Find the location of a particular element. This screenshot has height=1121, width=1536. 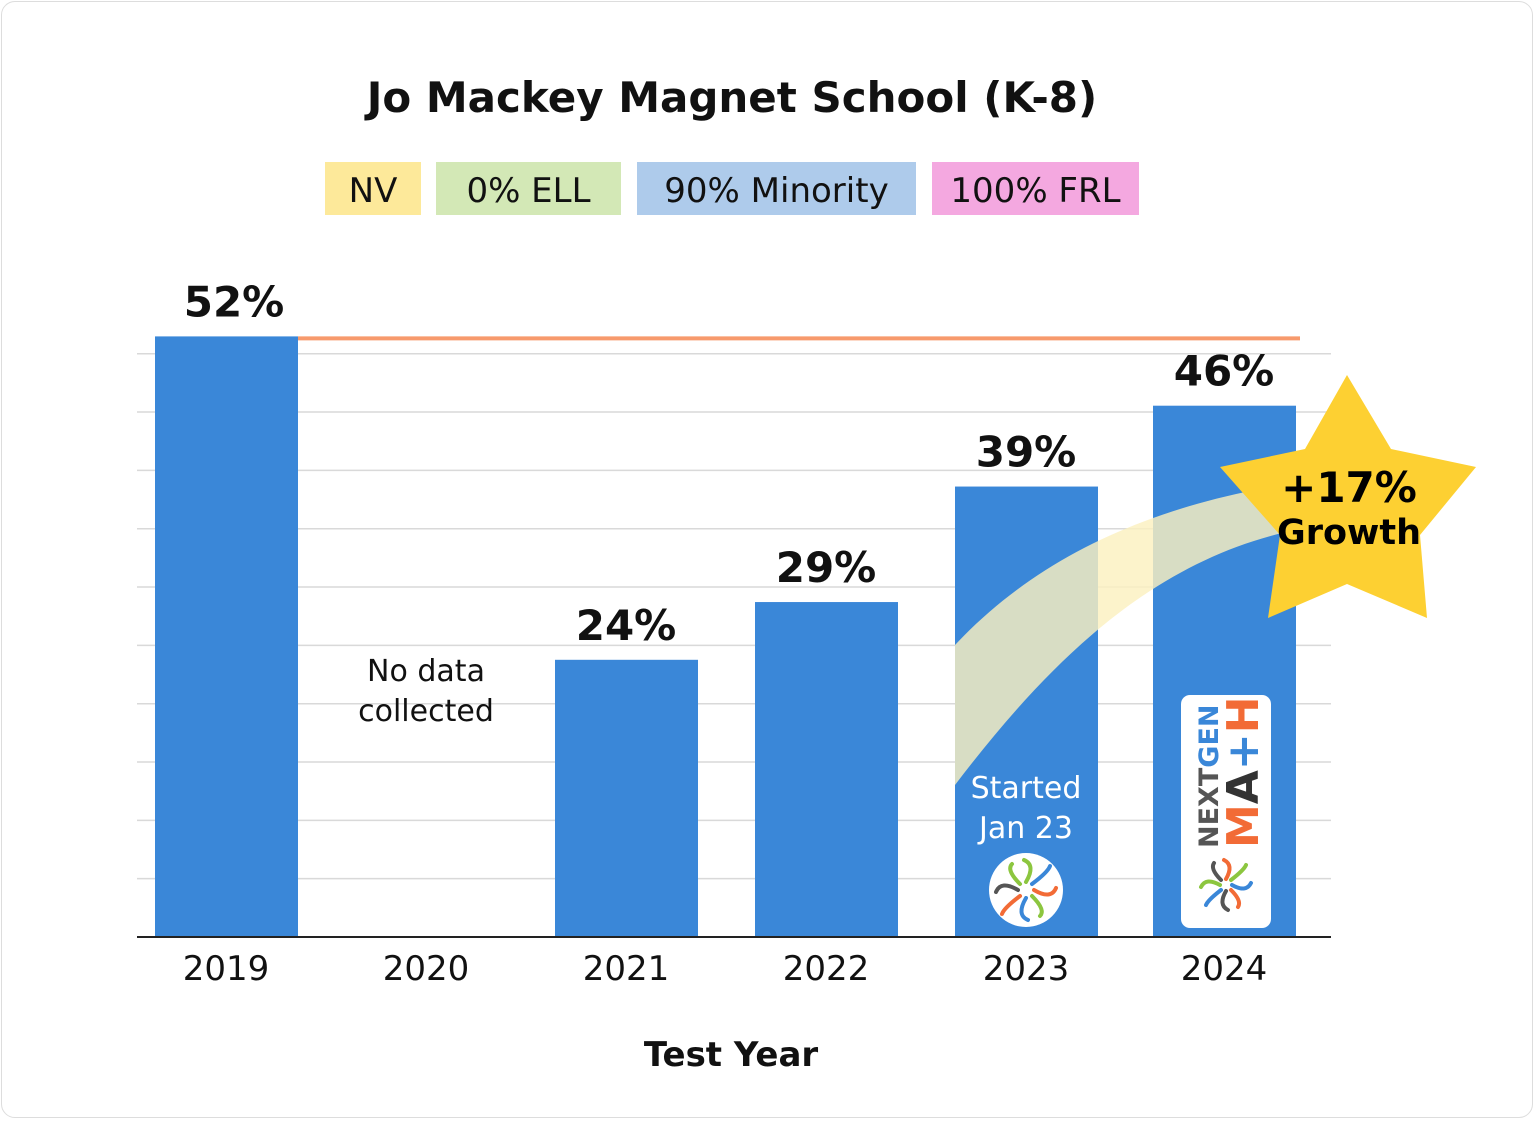

bar-2022 is located at coordinates (826, 769).